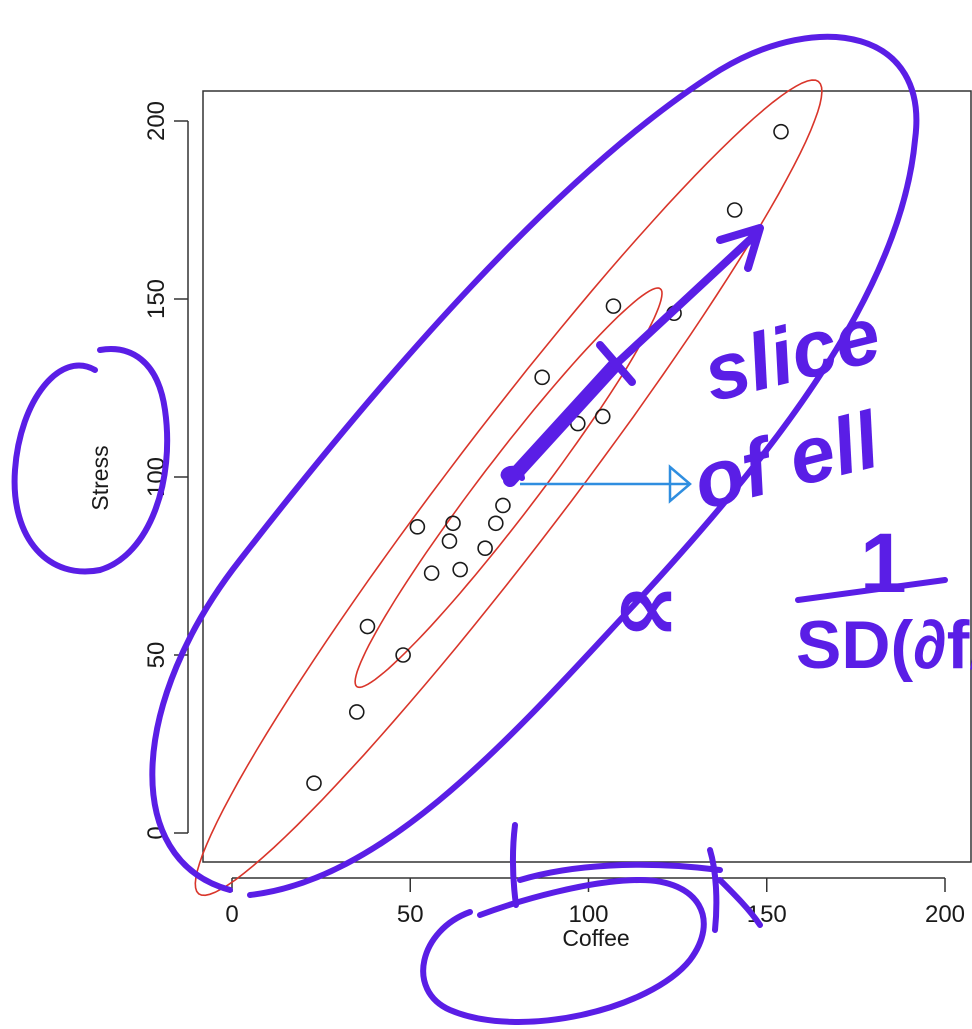 Image resolution: width=972 pixels, height=1029 pixels. I want to click on x-tick-label: 0, so click(231, 914).